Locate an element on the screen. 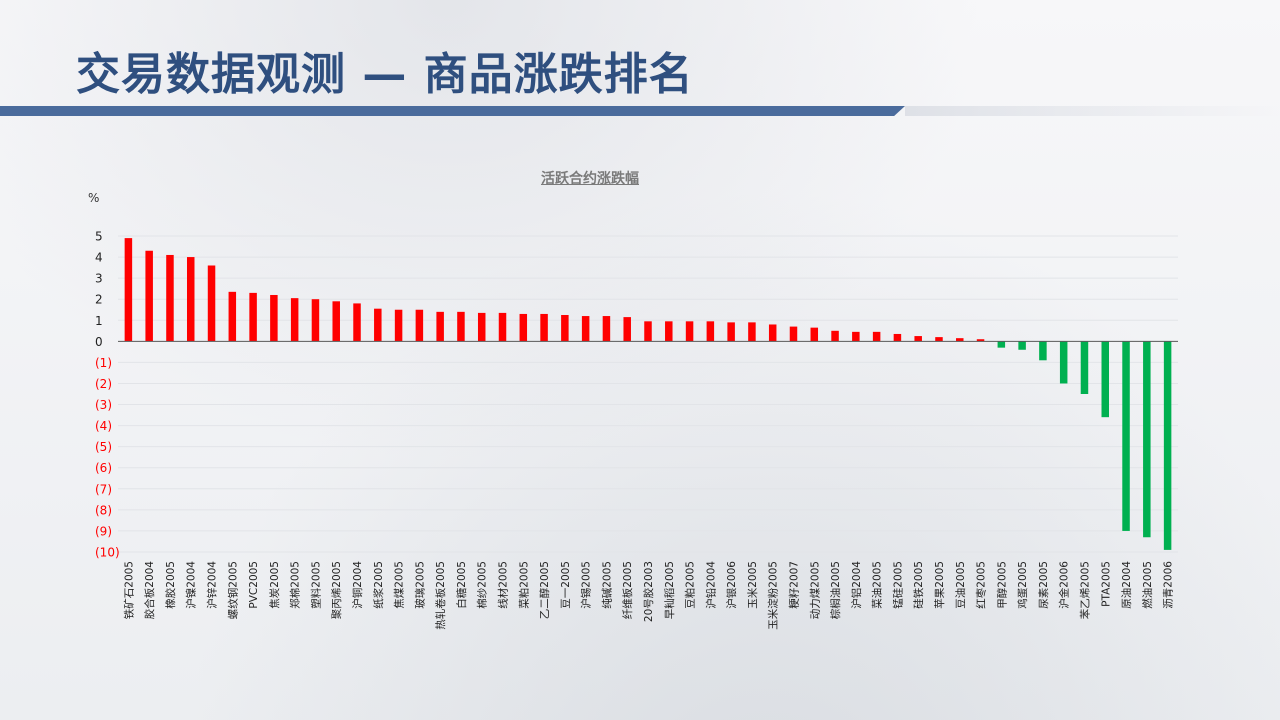  x-tick-label: 菜粕2005 is located at coordinates (523, 585).